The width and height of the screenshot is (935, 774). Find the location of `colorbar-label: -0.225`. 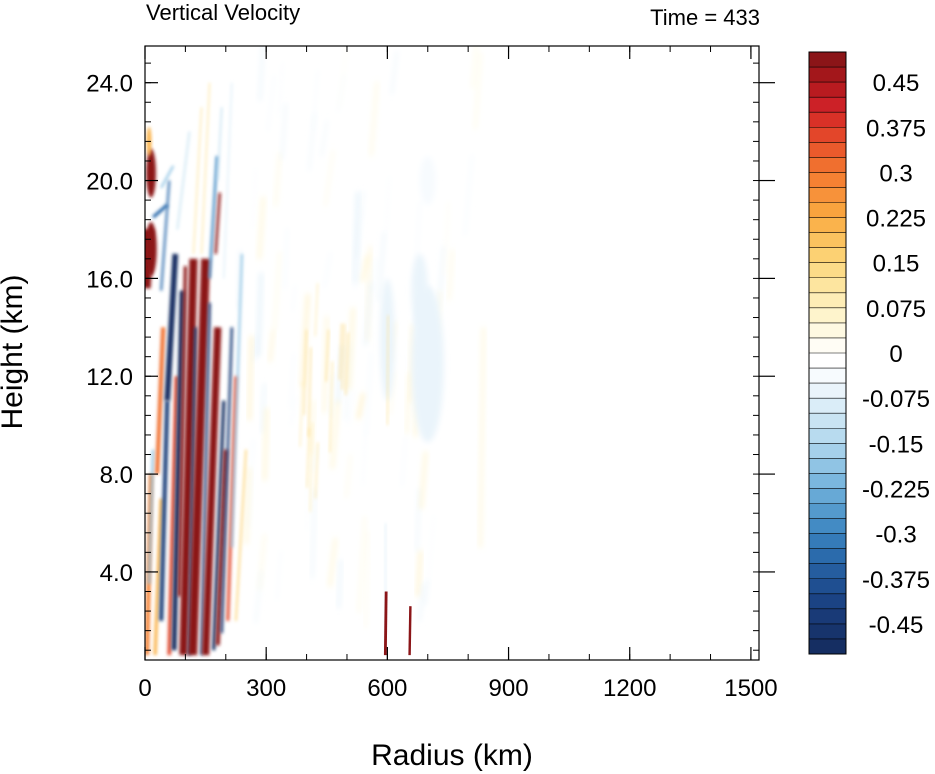

colorbar-label: -0.225 is located at coordinates (896, 489).